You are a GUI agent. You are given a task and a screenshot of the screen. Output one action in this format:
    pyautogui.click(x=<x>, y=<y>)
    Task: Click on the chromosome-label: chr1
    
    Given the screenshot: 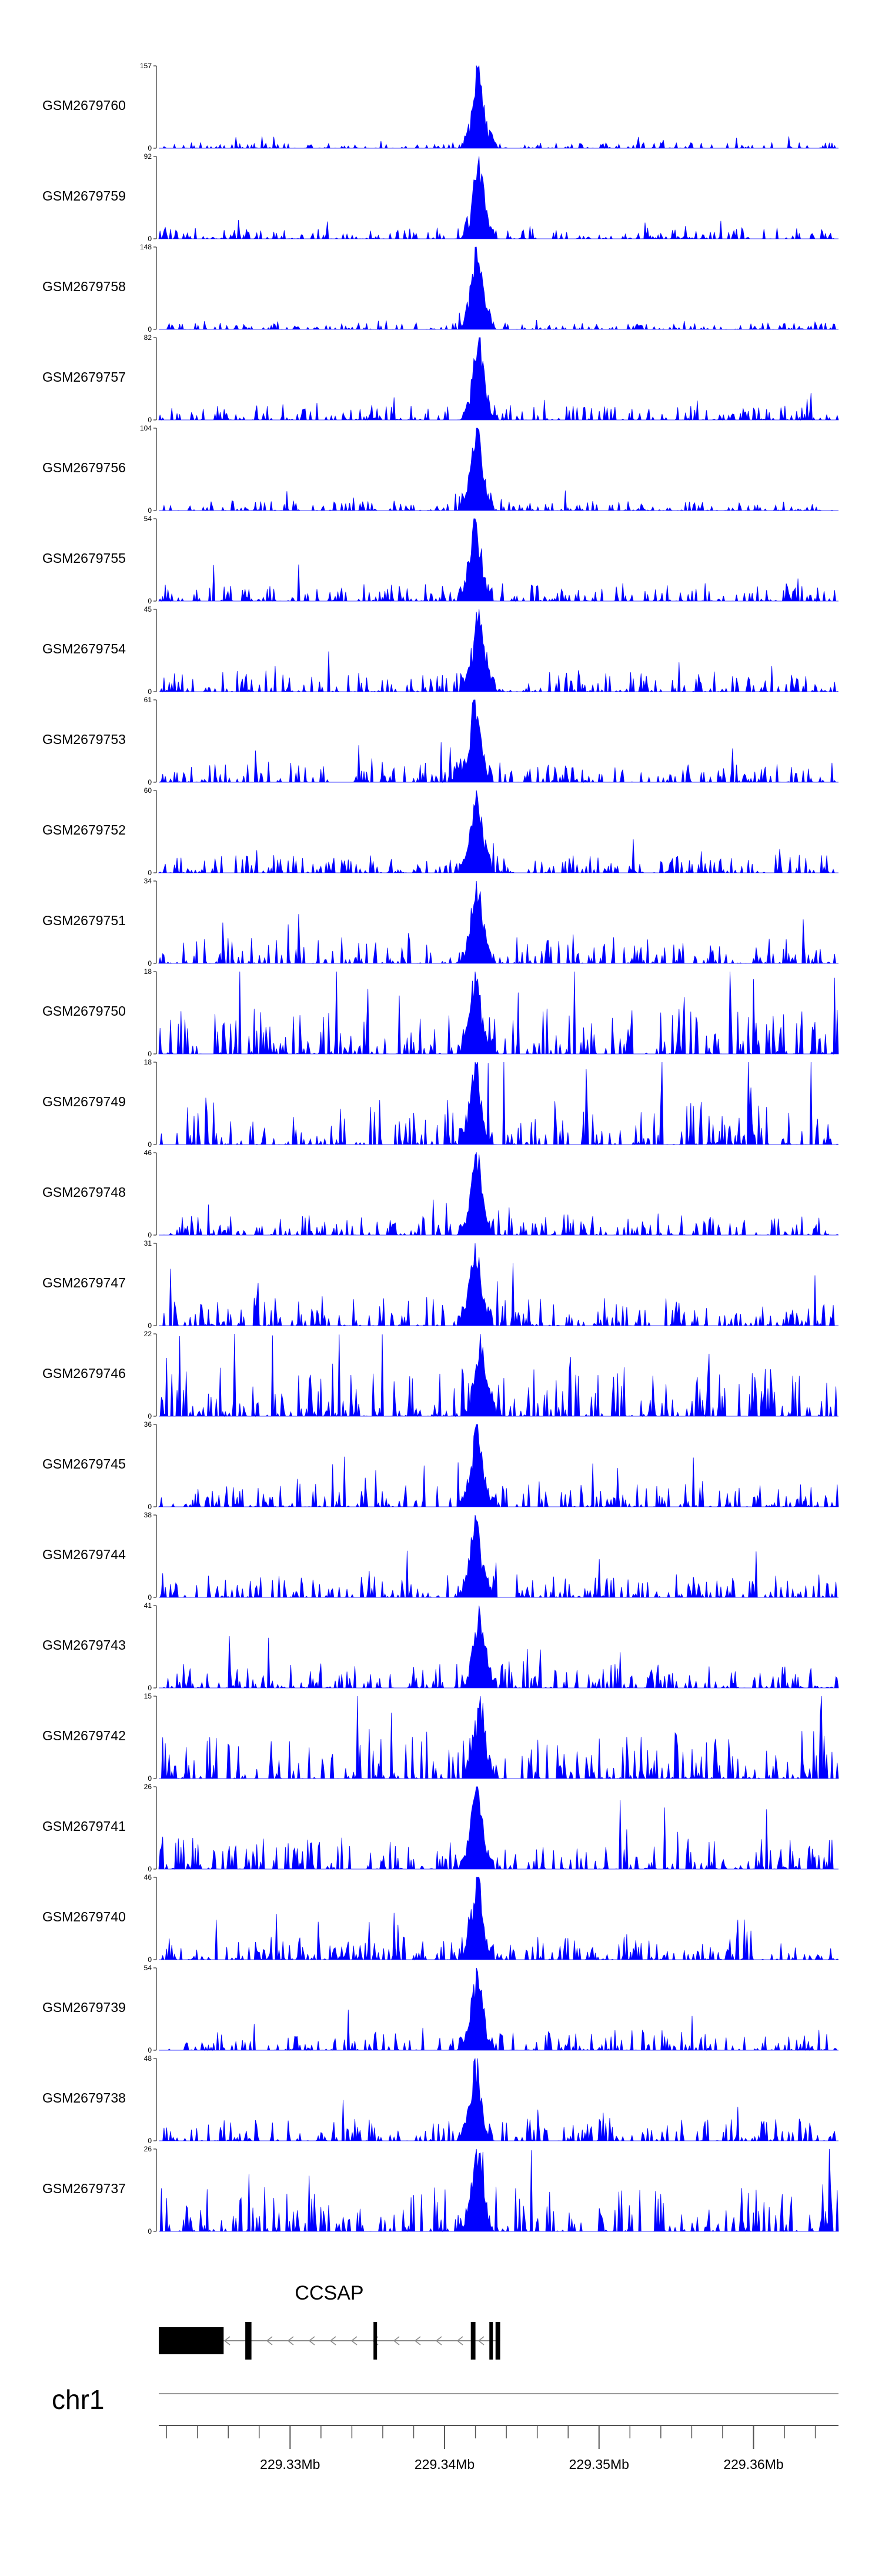 What is the action you would take?
    pyautogui.click(x=78, y=2399)
    